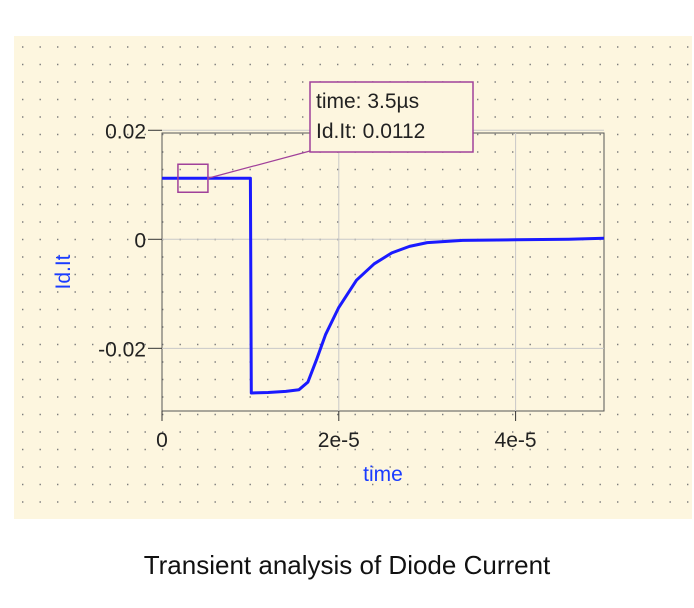  I want to click on y-tick-label: -0.02, so click(122, 349).